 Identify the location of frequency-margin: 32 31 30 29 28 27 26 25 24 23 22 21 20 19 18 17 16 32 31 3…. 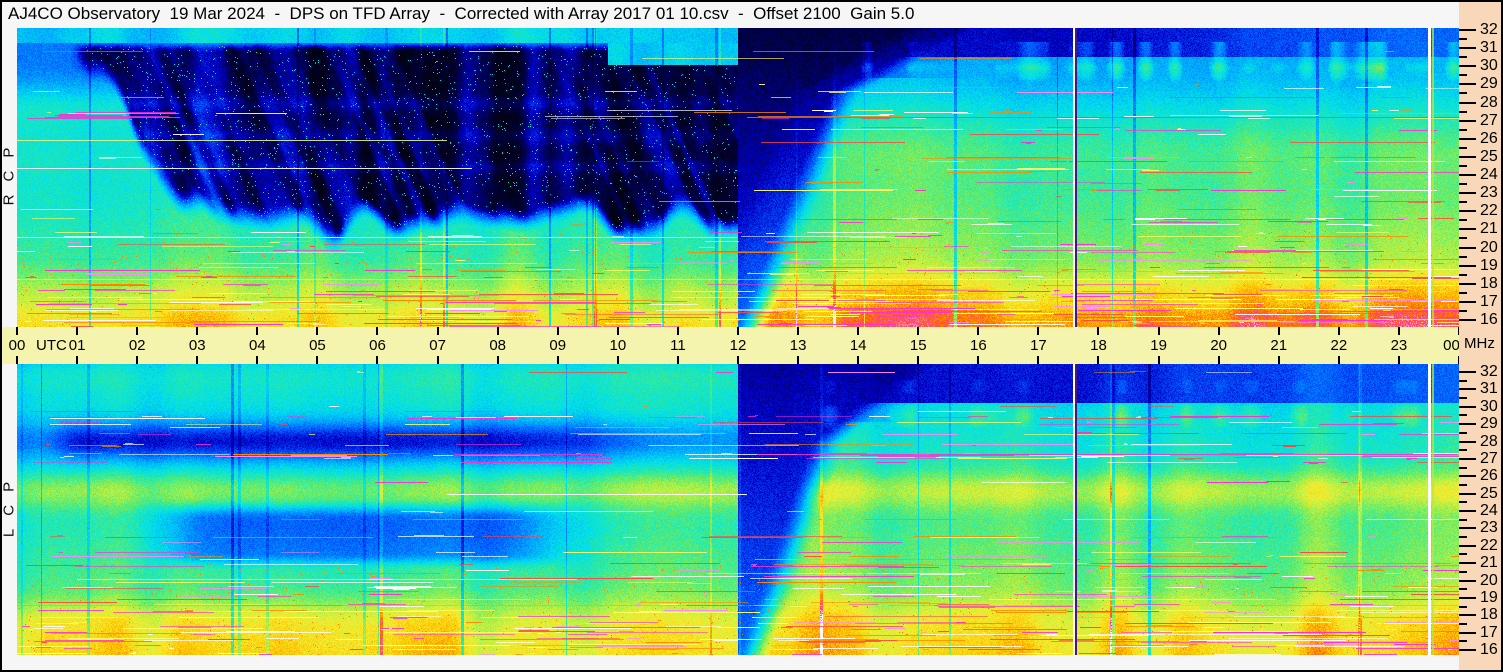
(1480, 336).